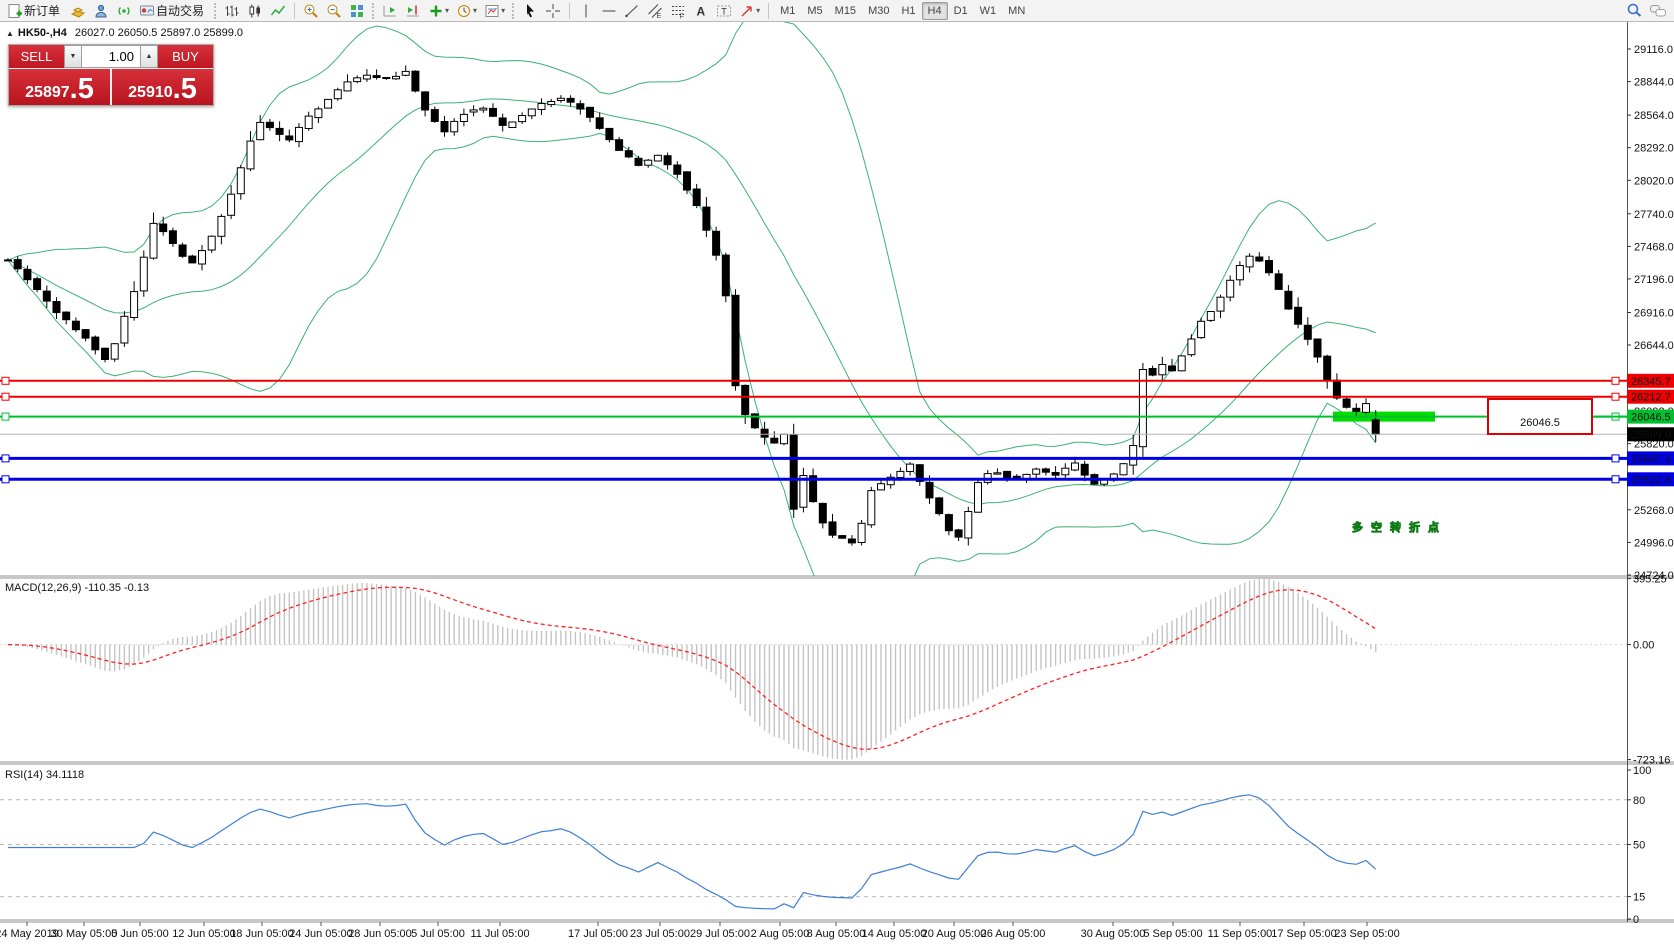 Image resolution: width=1674 pixels, height=949 pixels. I want to click on tile-windows-button, so click(357, 11).